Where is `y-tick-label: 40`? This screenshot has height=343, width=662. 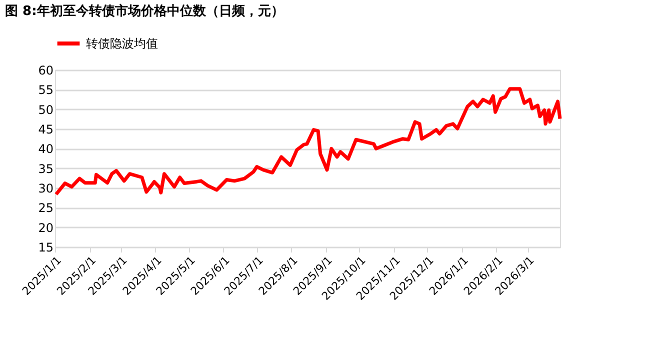 y-tick-label: 40 is located at coordinates (46, 149).